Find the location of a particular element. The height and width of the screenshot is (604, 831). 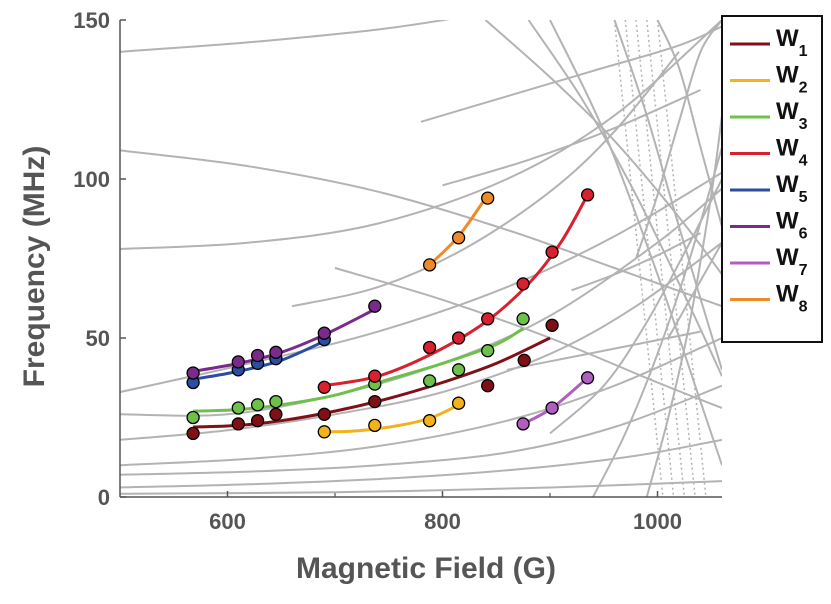

y-axis-label: Frequency (MHz) is located at coordinates (34, 267).